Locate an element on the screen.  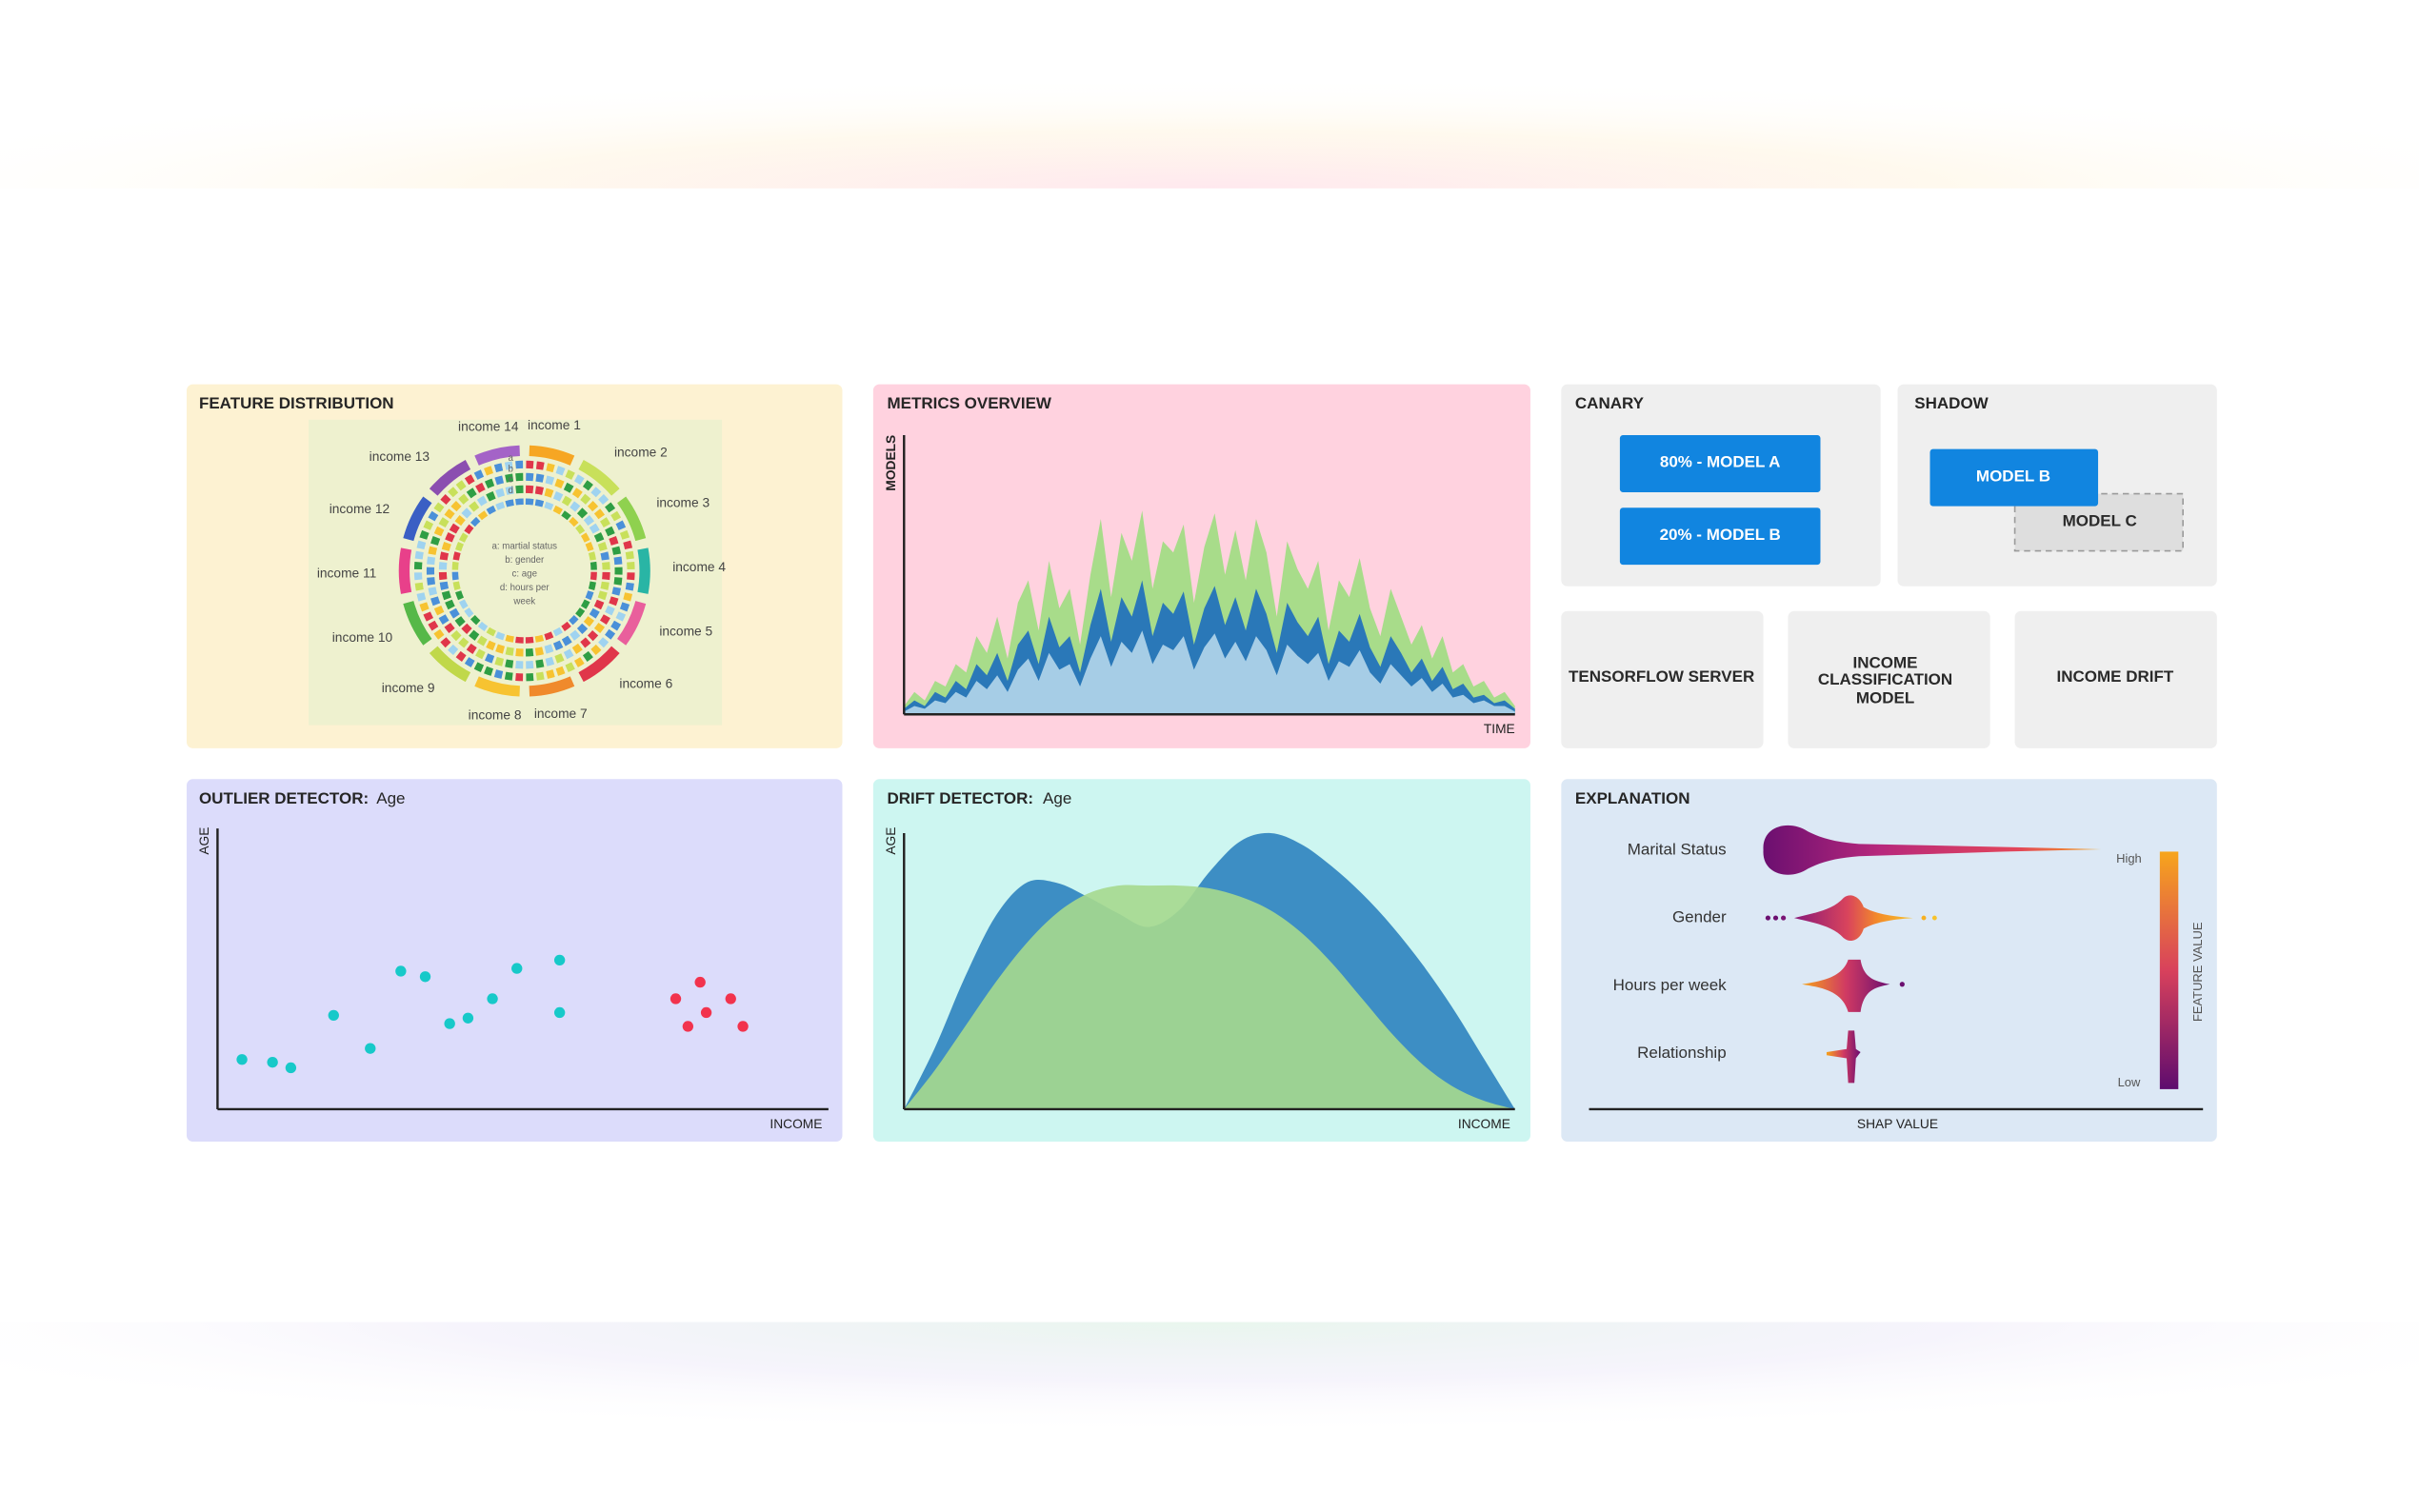
ring-letter: d is located at coordinates (510, 491).